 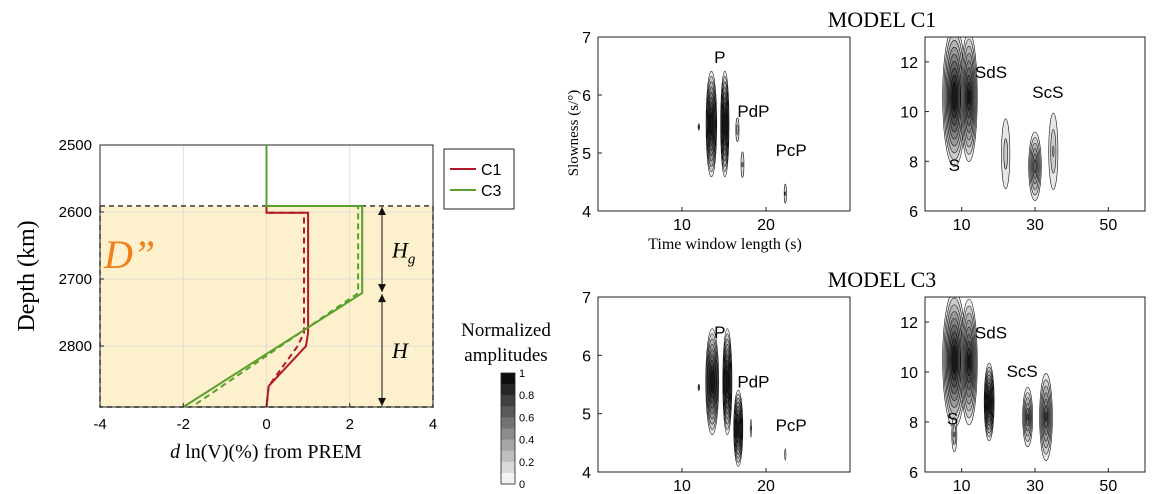 I want to click on colorbar: Normalized amplitudes 1 0.8 0.6 0.4 0.2 0, so click(x=506, y=405).